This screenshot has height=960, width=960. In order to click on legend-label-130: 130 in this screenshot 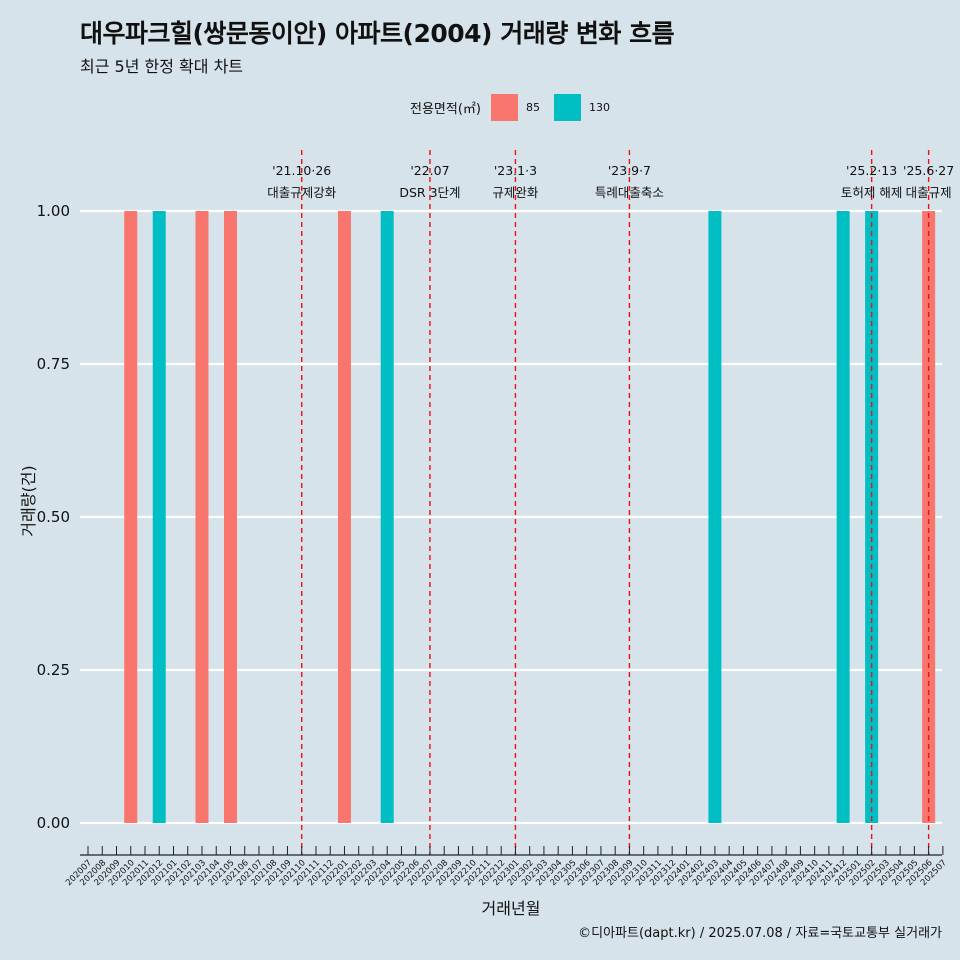, I will do `click(599, 107)`.